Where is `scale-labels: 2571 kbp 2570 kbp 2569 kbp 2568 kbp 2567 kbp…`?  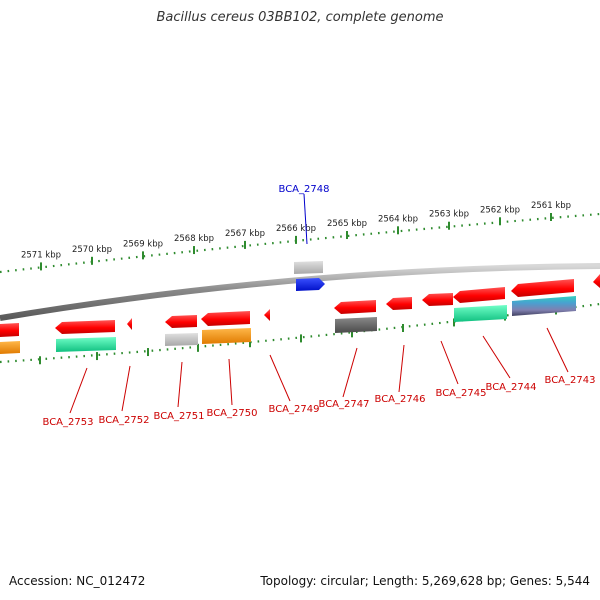
scale-labels: 2571 kbp 2570 kbp 2569 kbp 2568 kbp 2567 kbp… is located at coordinates (296, 230).